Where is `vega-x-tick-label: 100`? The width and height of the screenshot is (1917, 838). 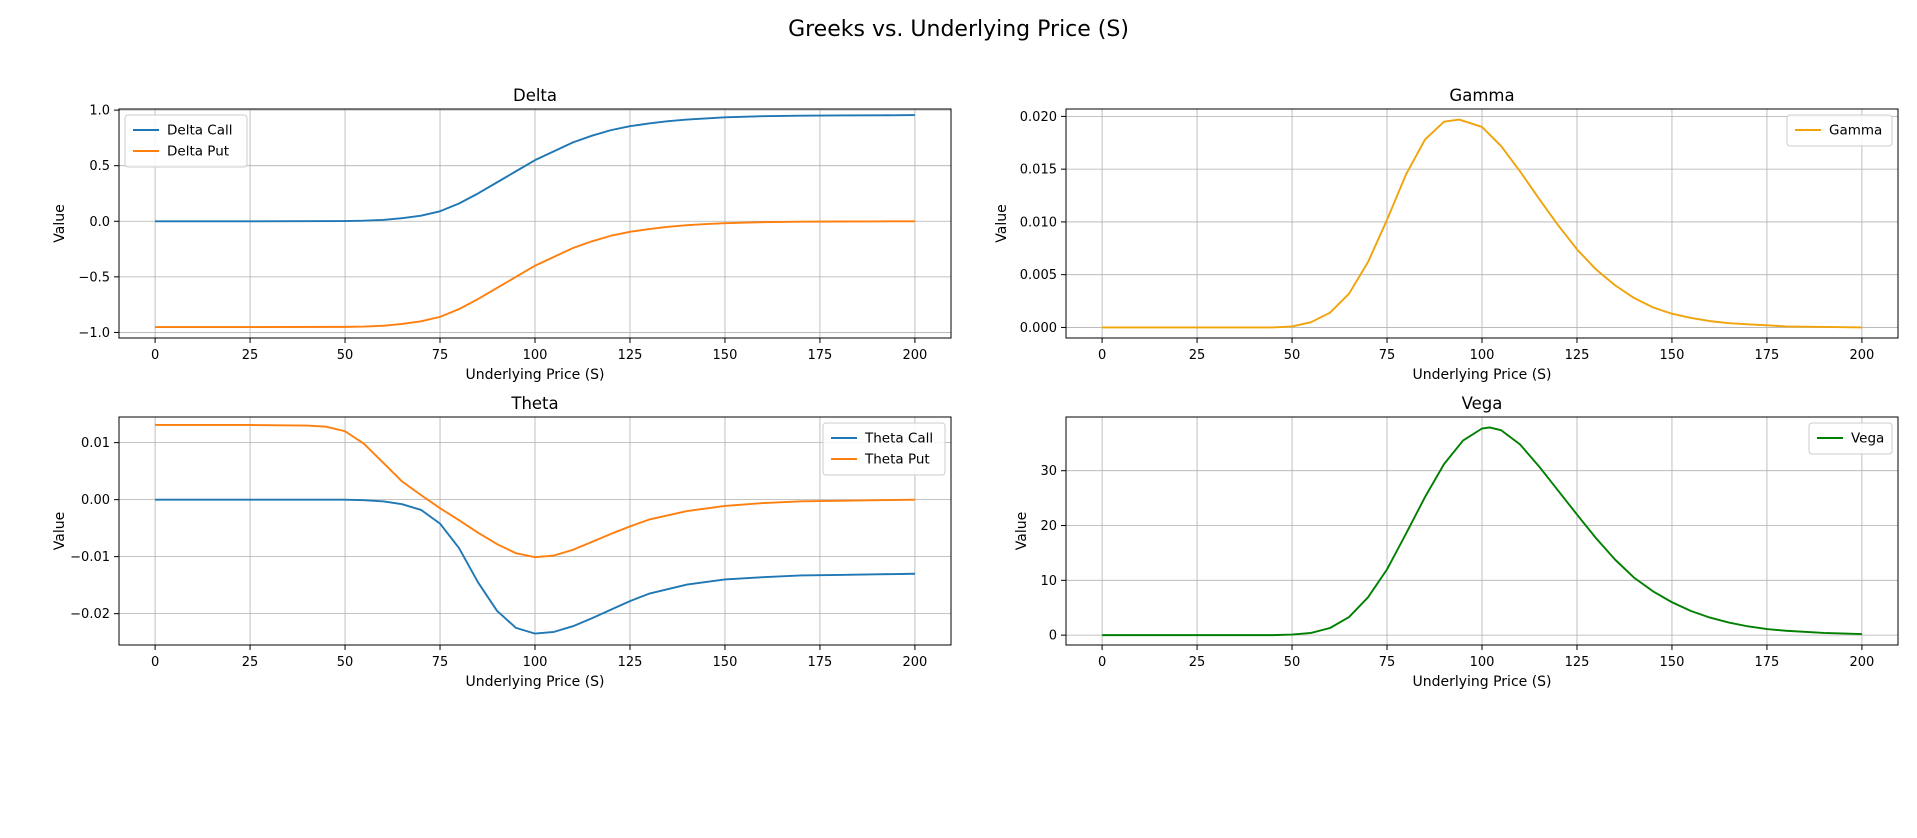
vega-x-tick-label: 100 is located at coordinates (1482, 662).